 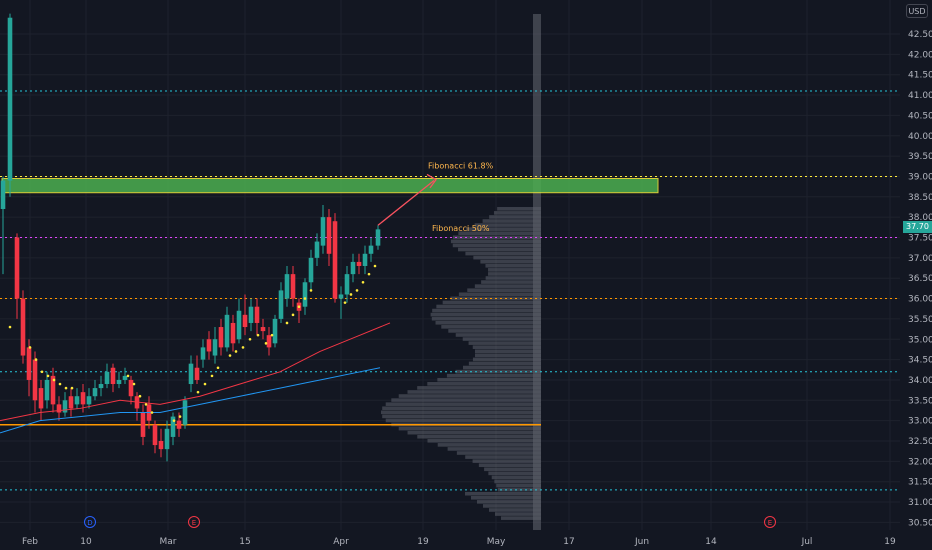 What do you see at coordinates (920, 239) in the screenshot?
I see `price-axis-label: 37.50` at bounding box center [920, 239].